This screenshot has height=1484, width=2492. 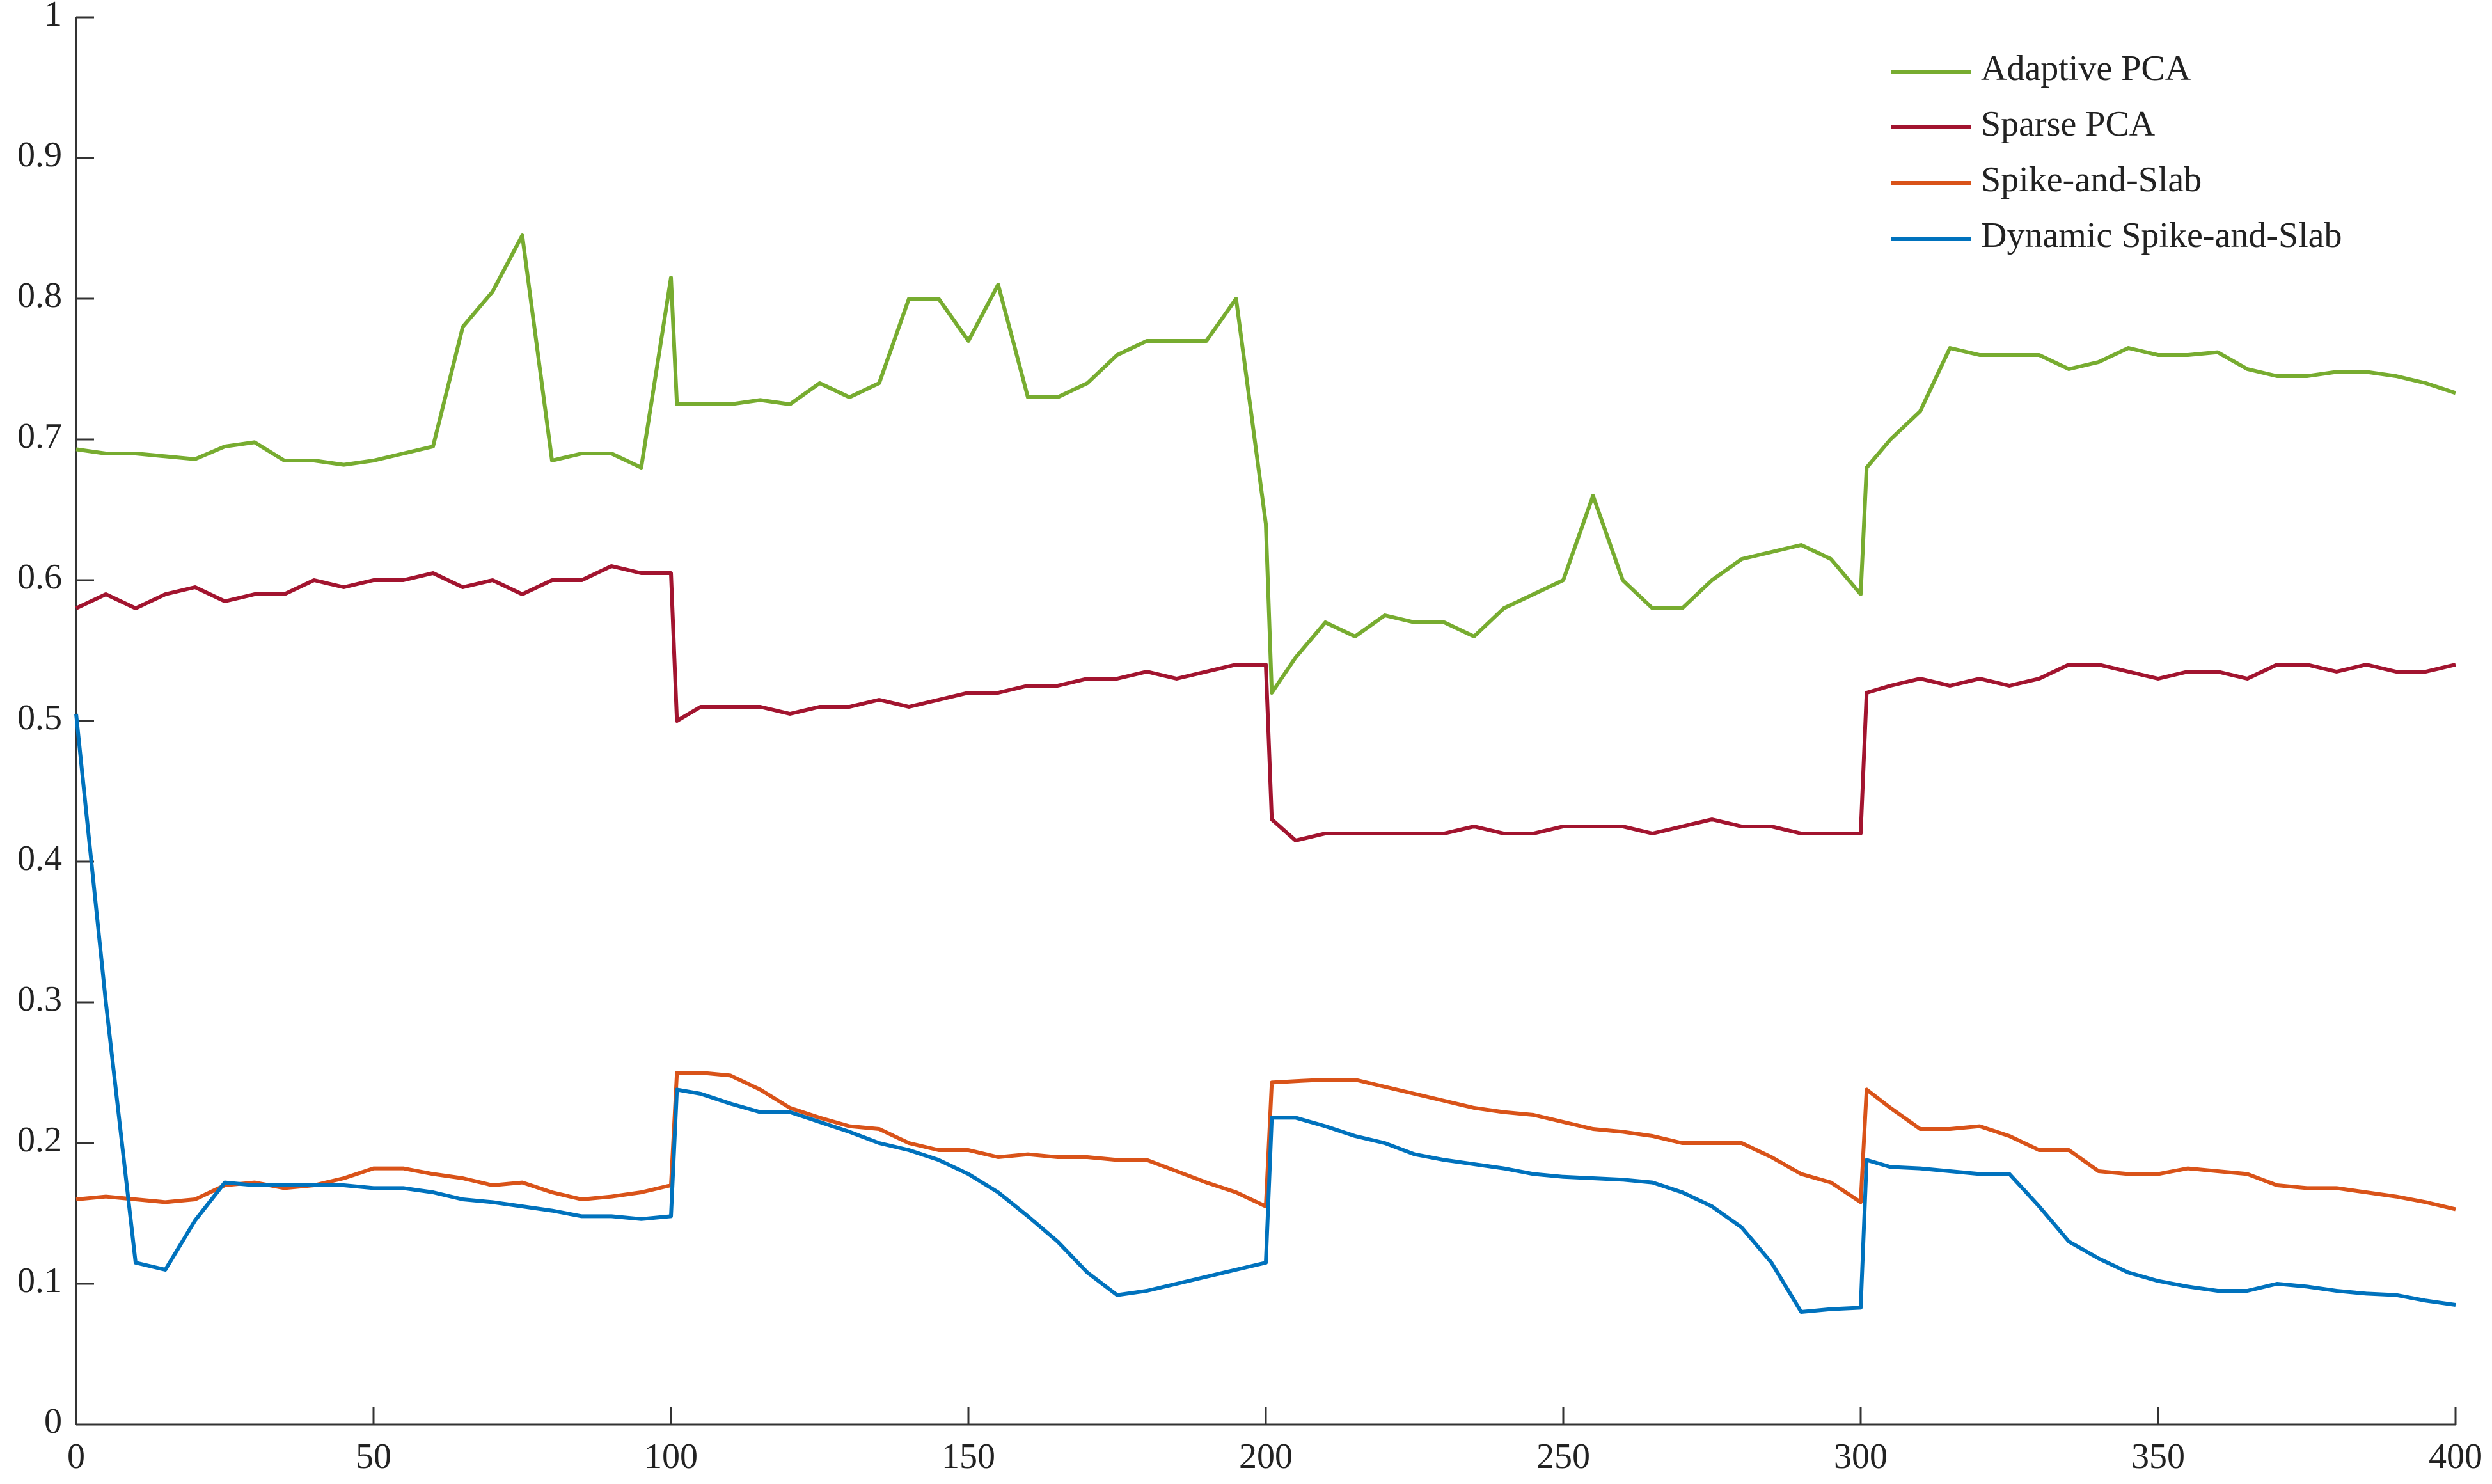 I want to click on x-tick-label: 200, so click(x=1266, y=1456).